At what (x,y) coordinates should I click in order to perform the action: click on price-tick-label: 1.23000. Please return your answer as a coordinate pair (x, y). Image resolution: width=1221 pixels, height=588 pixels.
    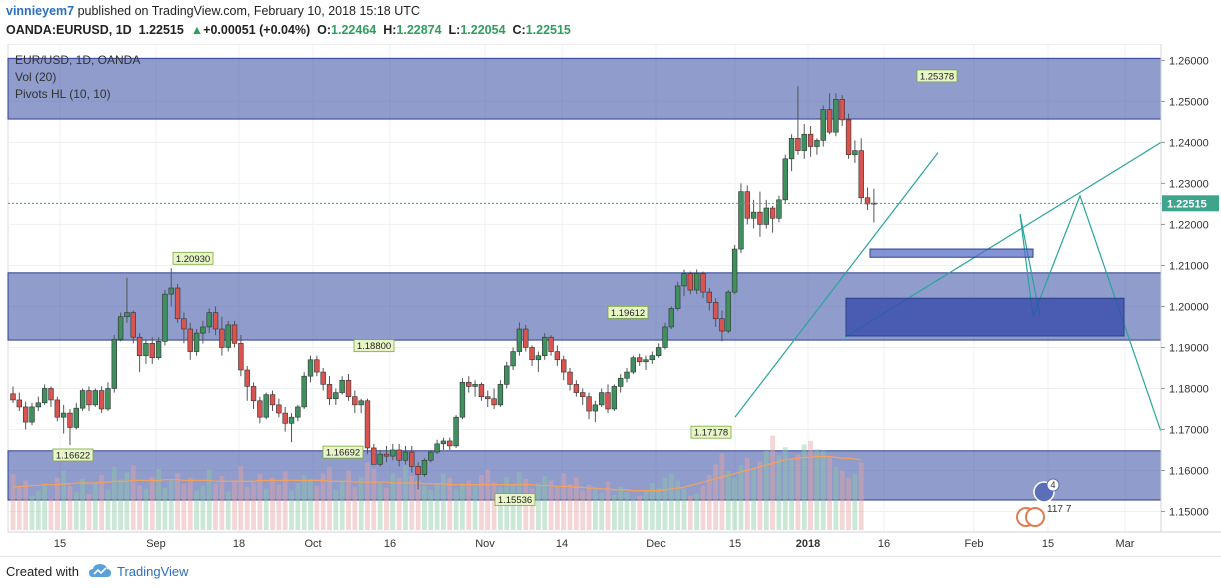
    Looking at the image, I should click on (1189, 184).